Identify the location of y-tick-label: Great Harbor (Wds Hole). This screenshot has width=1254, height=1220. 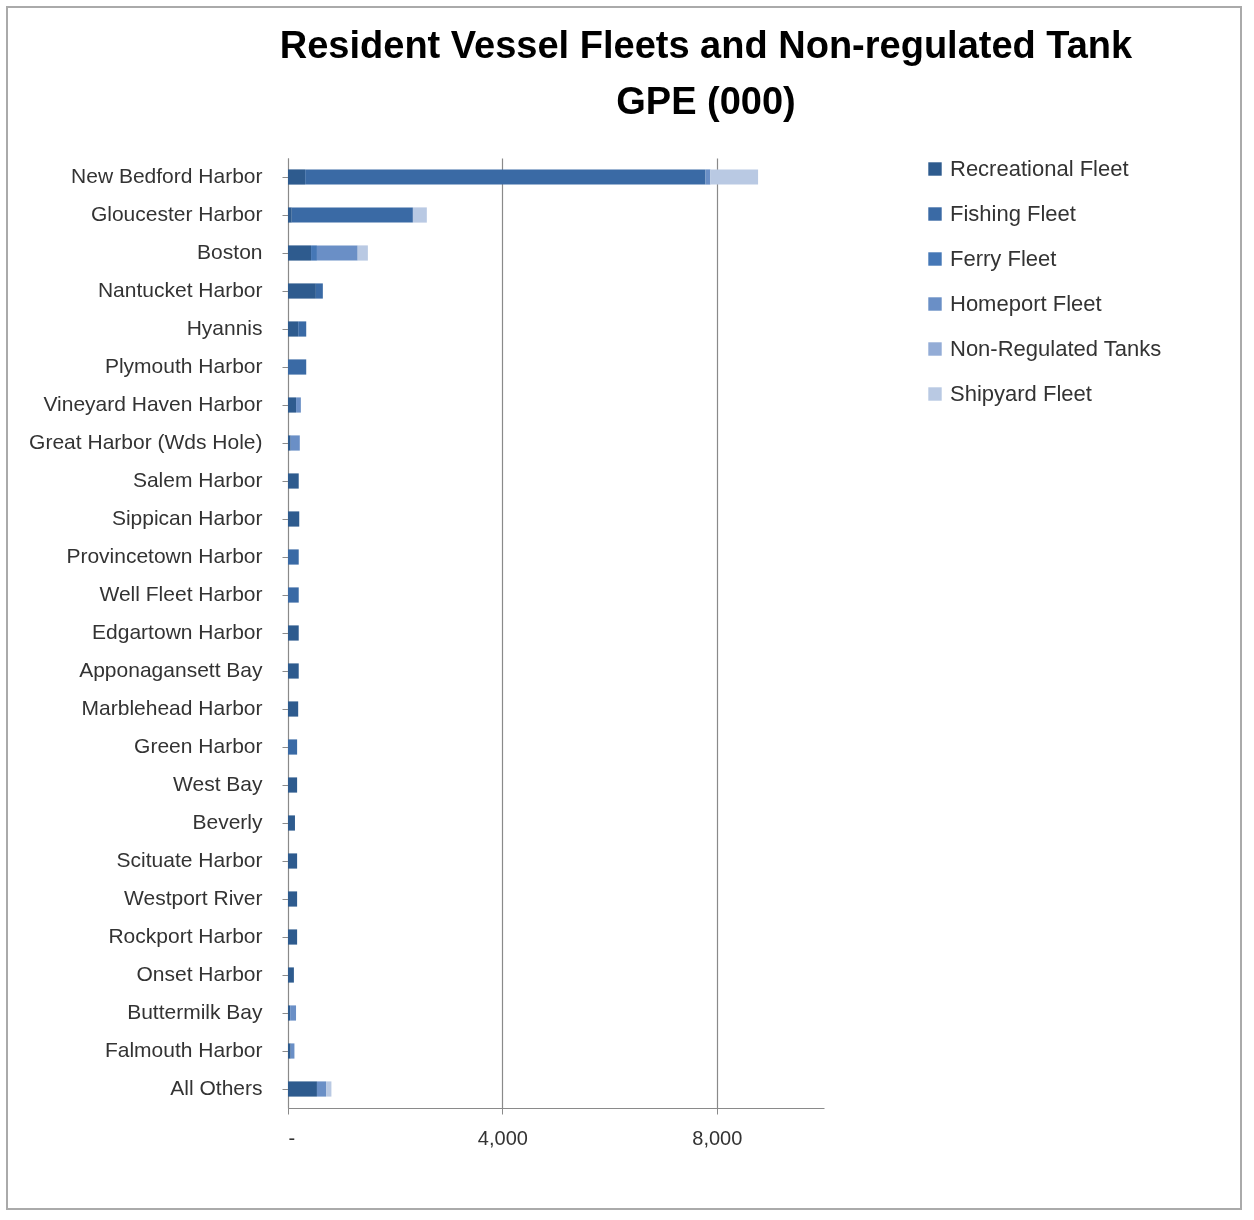
(146, 441).